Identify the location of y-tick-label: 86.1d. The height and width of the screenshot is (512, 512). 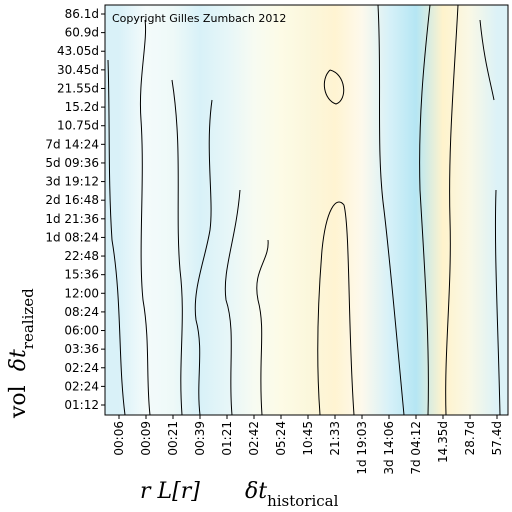
(82, 14).